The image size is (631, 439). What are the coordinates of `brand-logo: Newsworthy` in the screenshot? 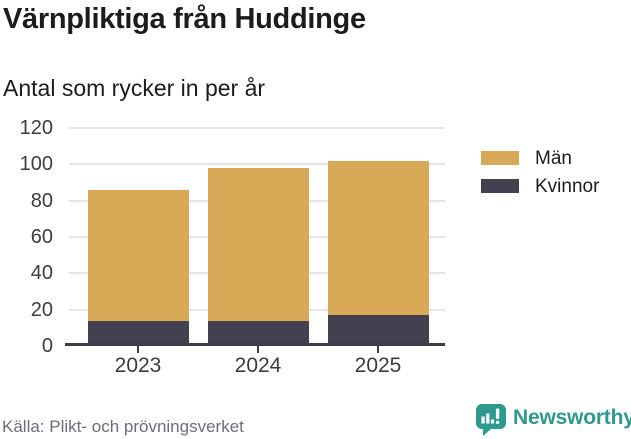 It's located at (553, 419).